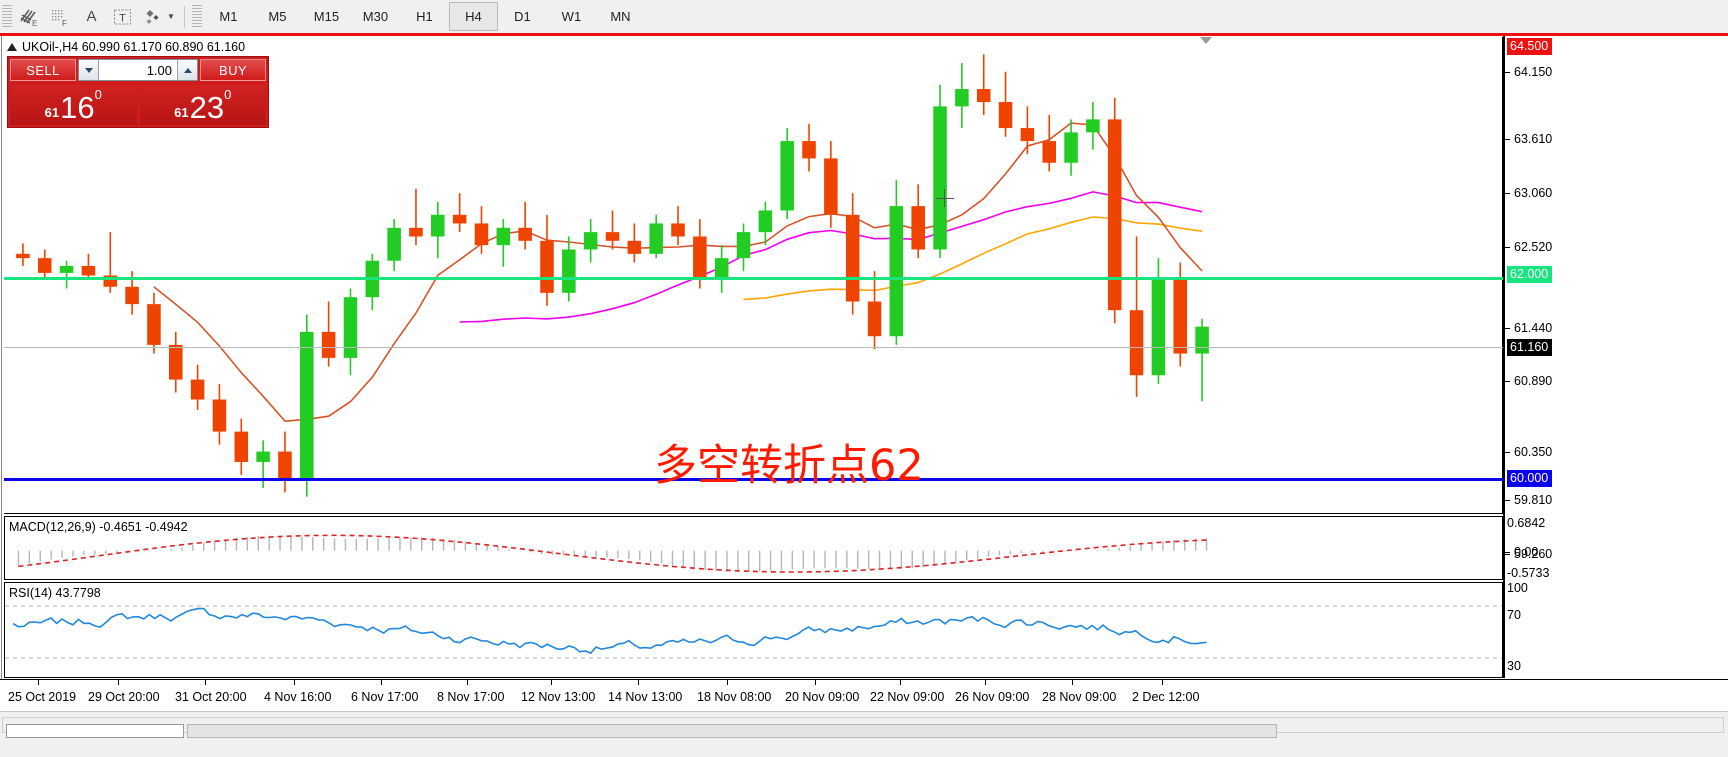  Describe the element at coordinates (228, 94) in the screenshot. I see `ask-price-point: 0` at that location.